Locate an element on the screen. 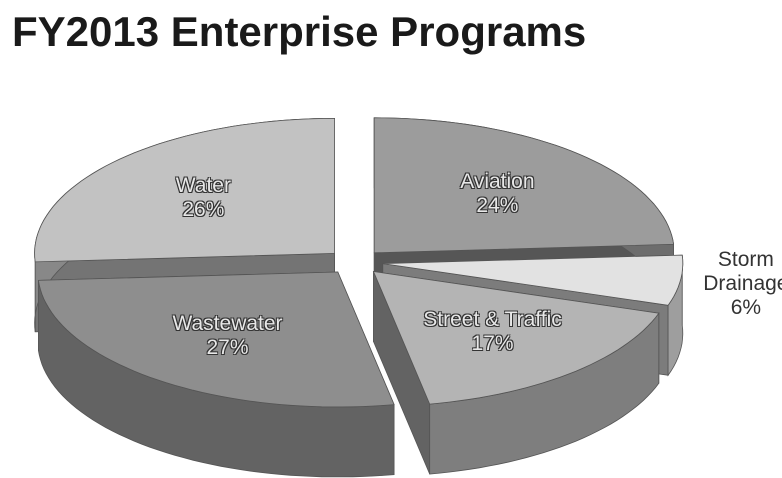 The height and width of the screenshot is (478, 782). label-name: Storm Drainage is located at coordinates (742, 272).